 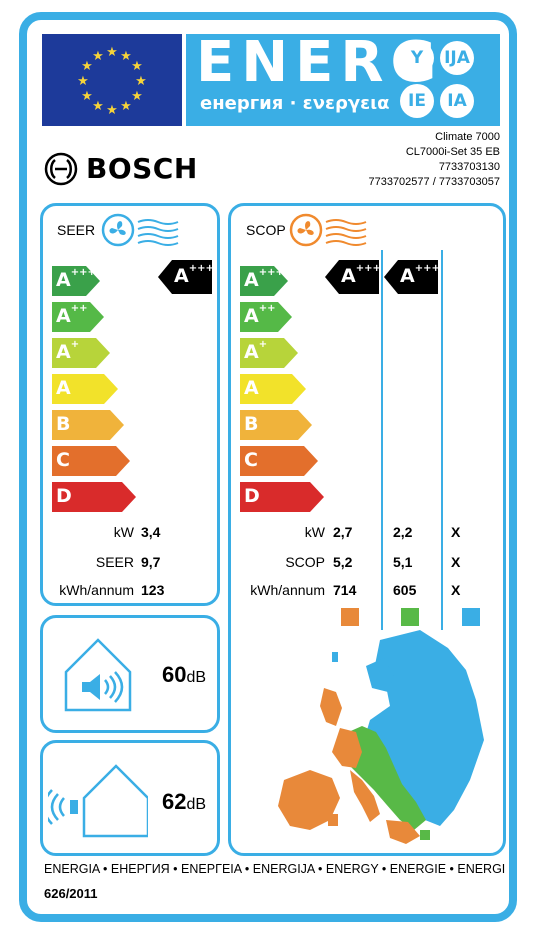 I want to click on heating-class-label: A+++, so click(x=264, y=279).